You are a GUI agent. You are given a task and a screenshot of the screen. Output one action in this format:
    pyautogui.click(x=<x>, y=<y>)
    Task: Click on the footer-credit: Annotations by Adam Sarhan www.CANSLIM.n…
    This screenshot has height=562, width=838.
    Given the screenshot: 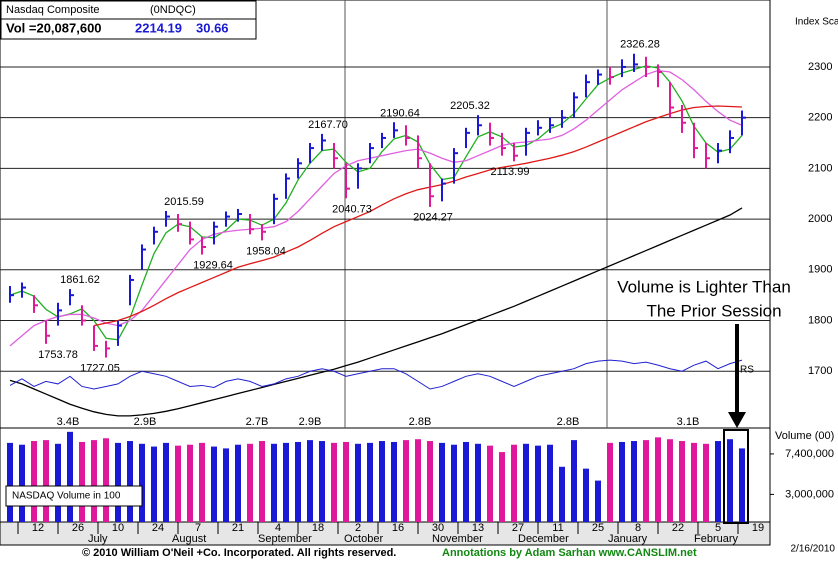 What is the action you would take?
    pyautogui.click(x=569, y=553)
    